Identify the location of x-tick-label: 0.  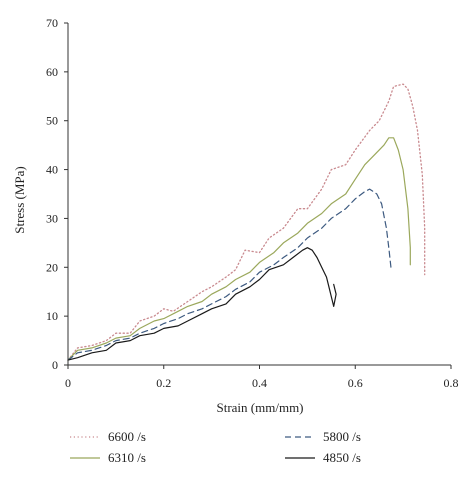
(68, 383).